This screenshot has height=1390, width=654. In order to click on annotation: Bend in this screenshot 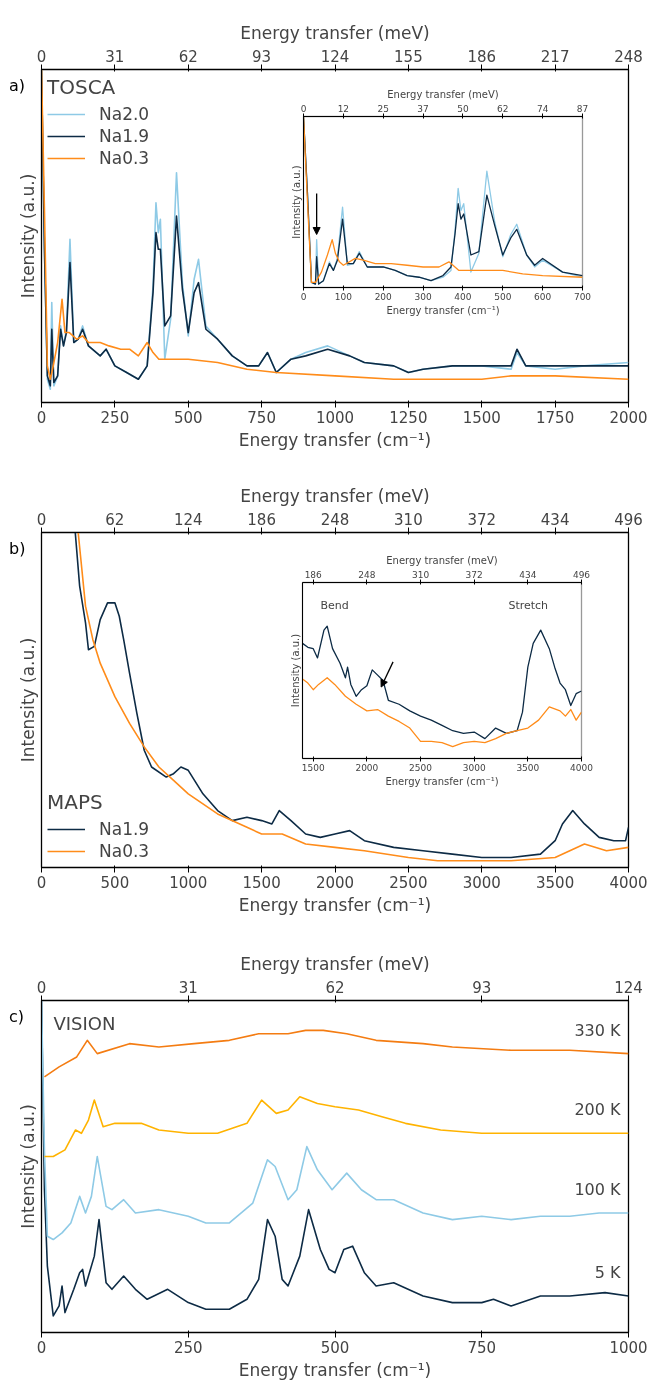, I will do `click(334, 605)`.